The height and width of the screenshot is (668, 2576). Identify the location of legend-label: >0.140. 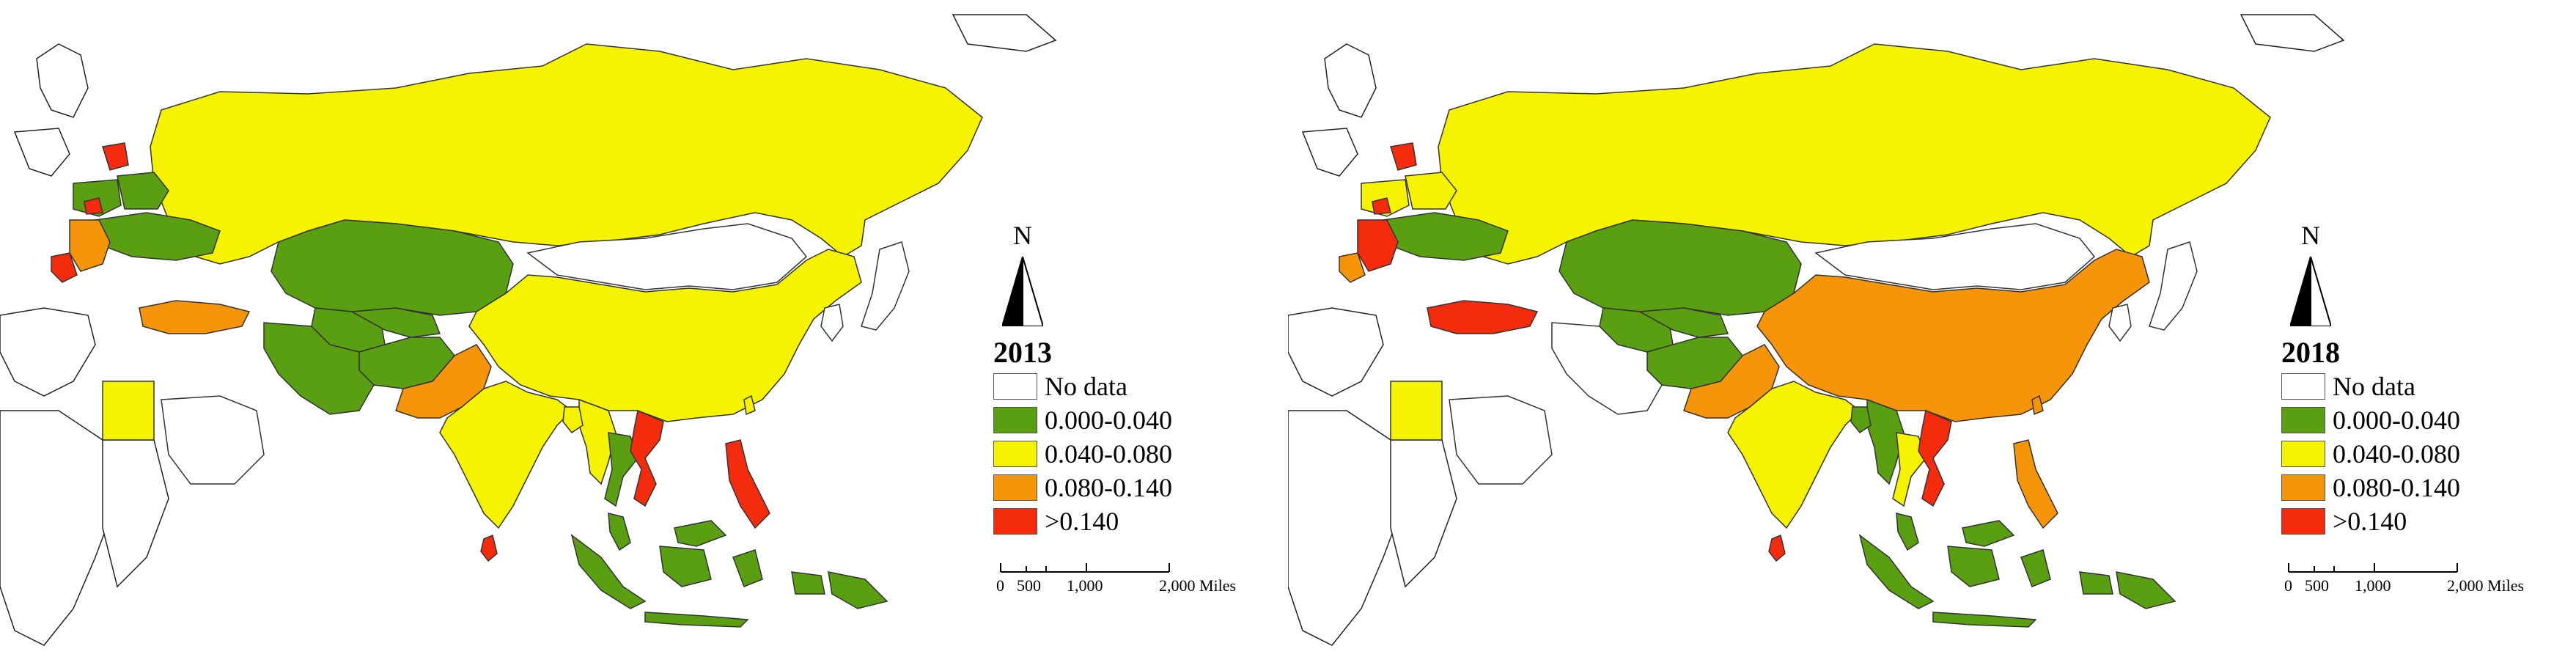
(1082, 521).